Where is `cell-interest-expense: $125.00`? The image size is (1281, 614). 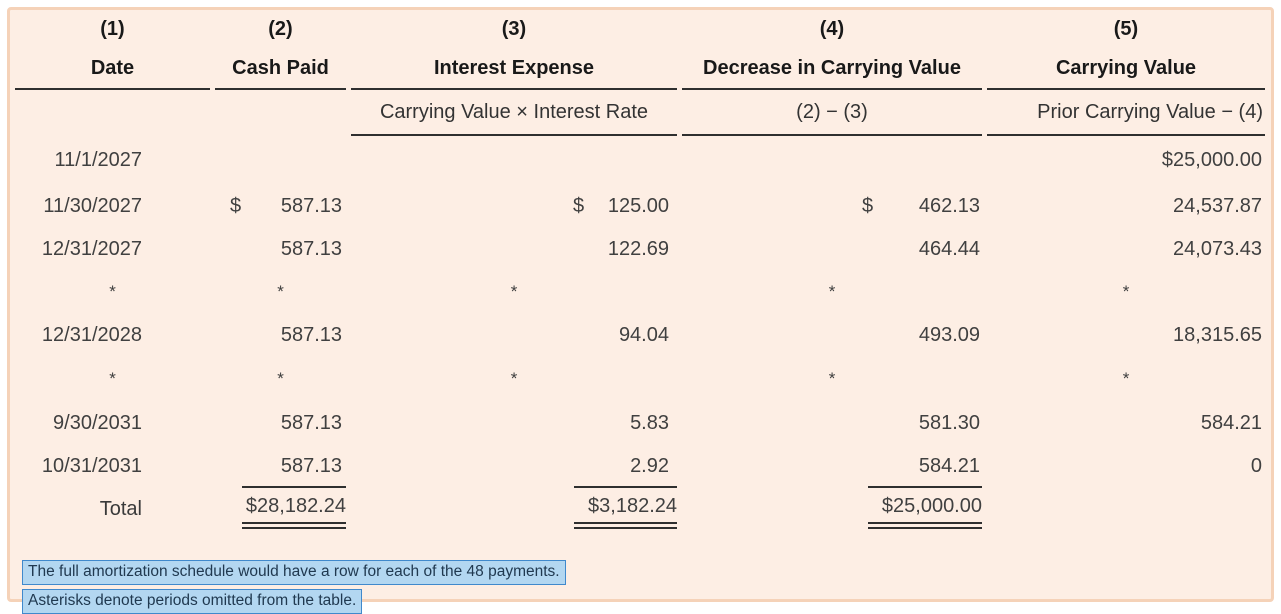
cell-interest-expense: $125.00 is located at coordinates (514, 206).